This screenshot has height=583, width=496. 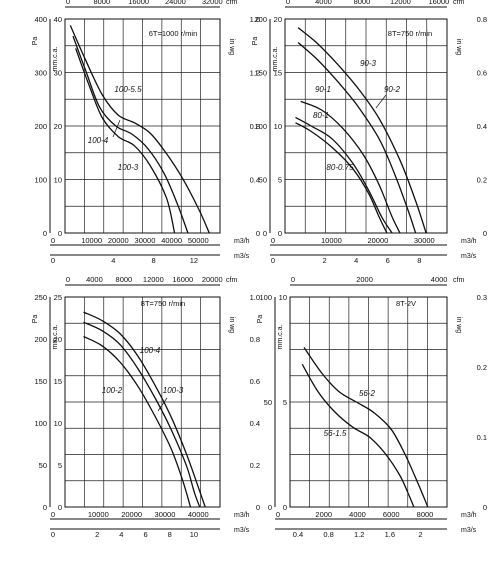 I want to click on m3s-tick-label: 10, so click(x=194, y=534).